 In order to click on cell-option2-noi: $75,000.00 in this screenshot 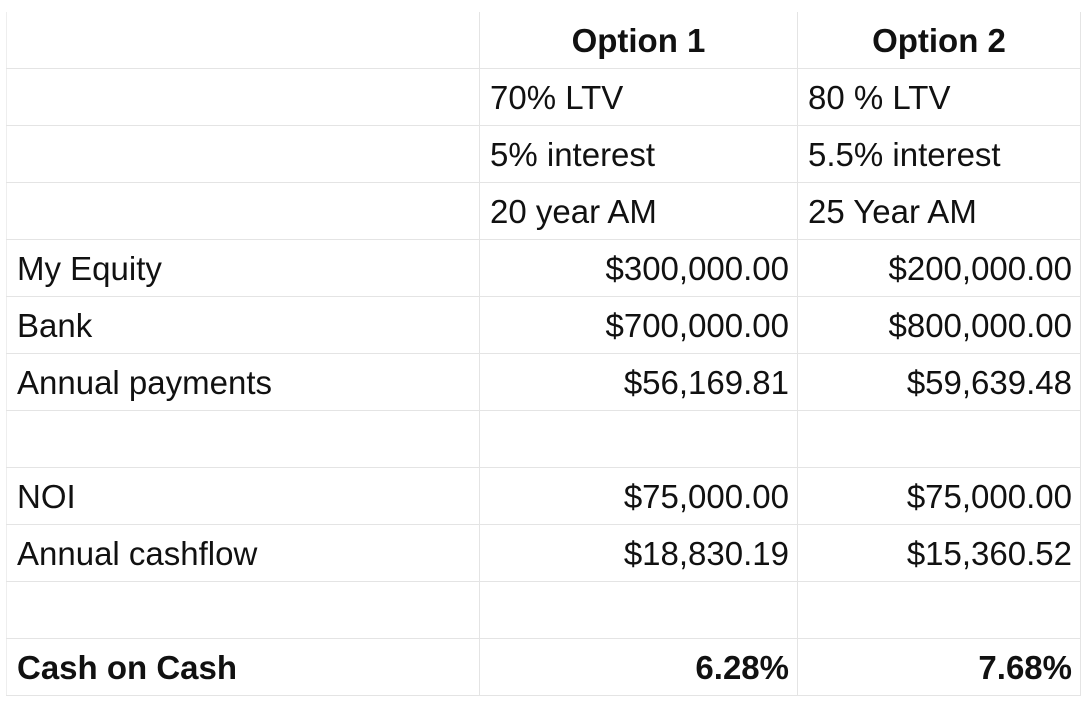, I will do `click(939, 496)`.